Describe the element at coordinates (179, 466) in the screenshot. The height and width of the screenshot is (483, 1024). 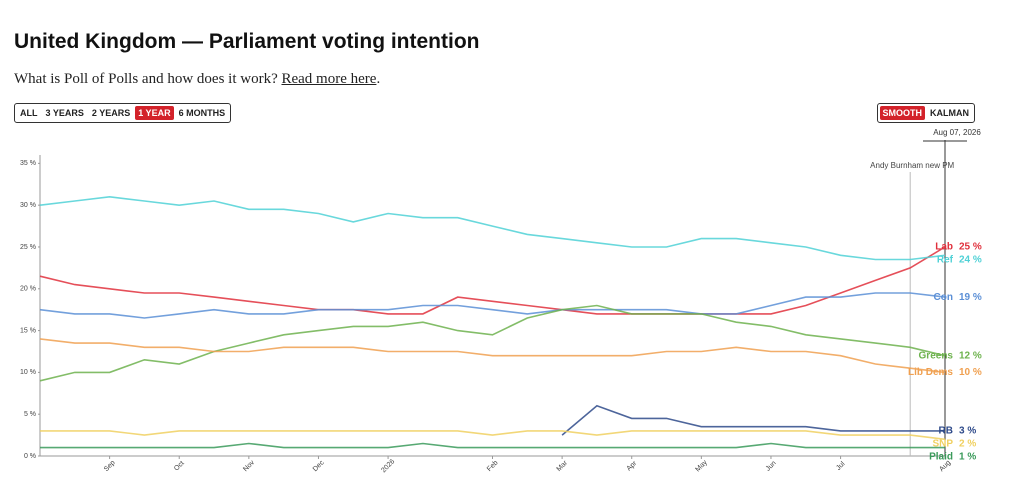
I see `x-tick-label: Oct` at that location.